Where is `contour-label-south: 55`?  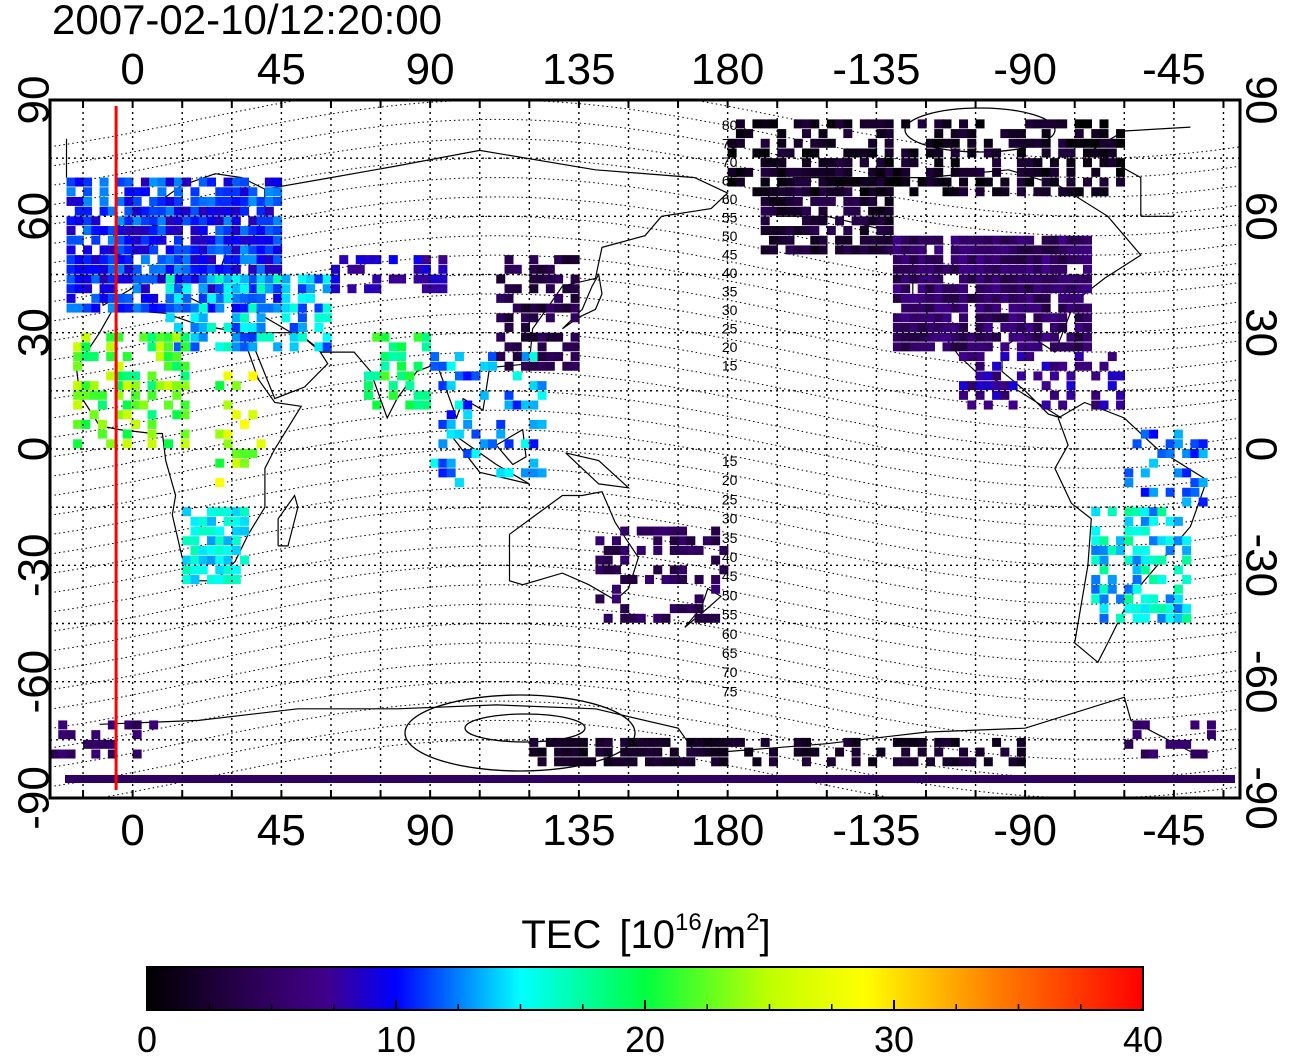
contour-label-south: 55 is located at coordinates (730, 615).